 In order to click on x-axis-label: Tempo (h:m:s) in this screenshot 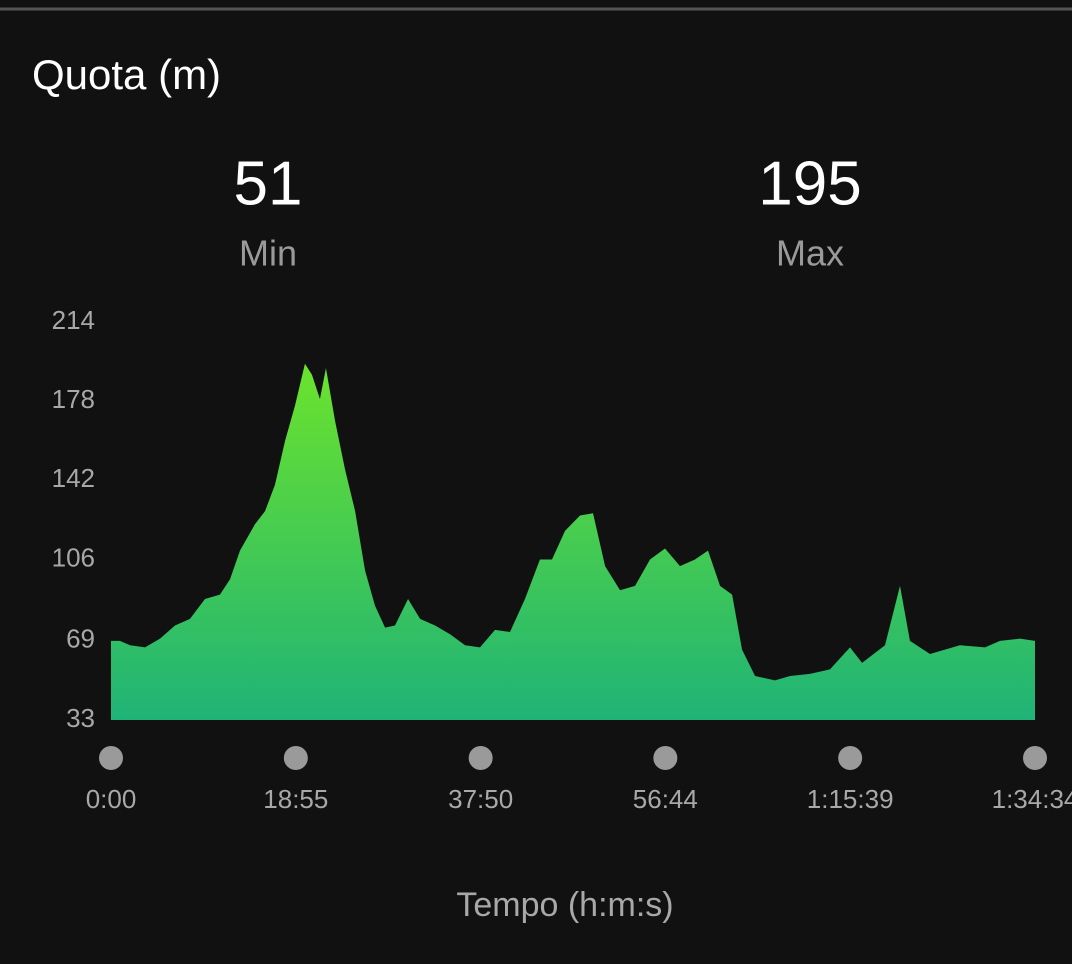, I will do `click(564, 905)`.